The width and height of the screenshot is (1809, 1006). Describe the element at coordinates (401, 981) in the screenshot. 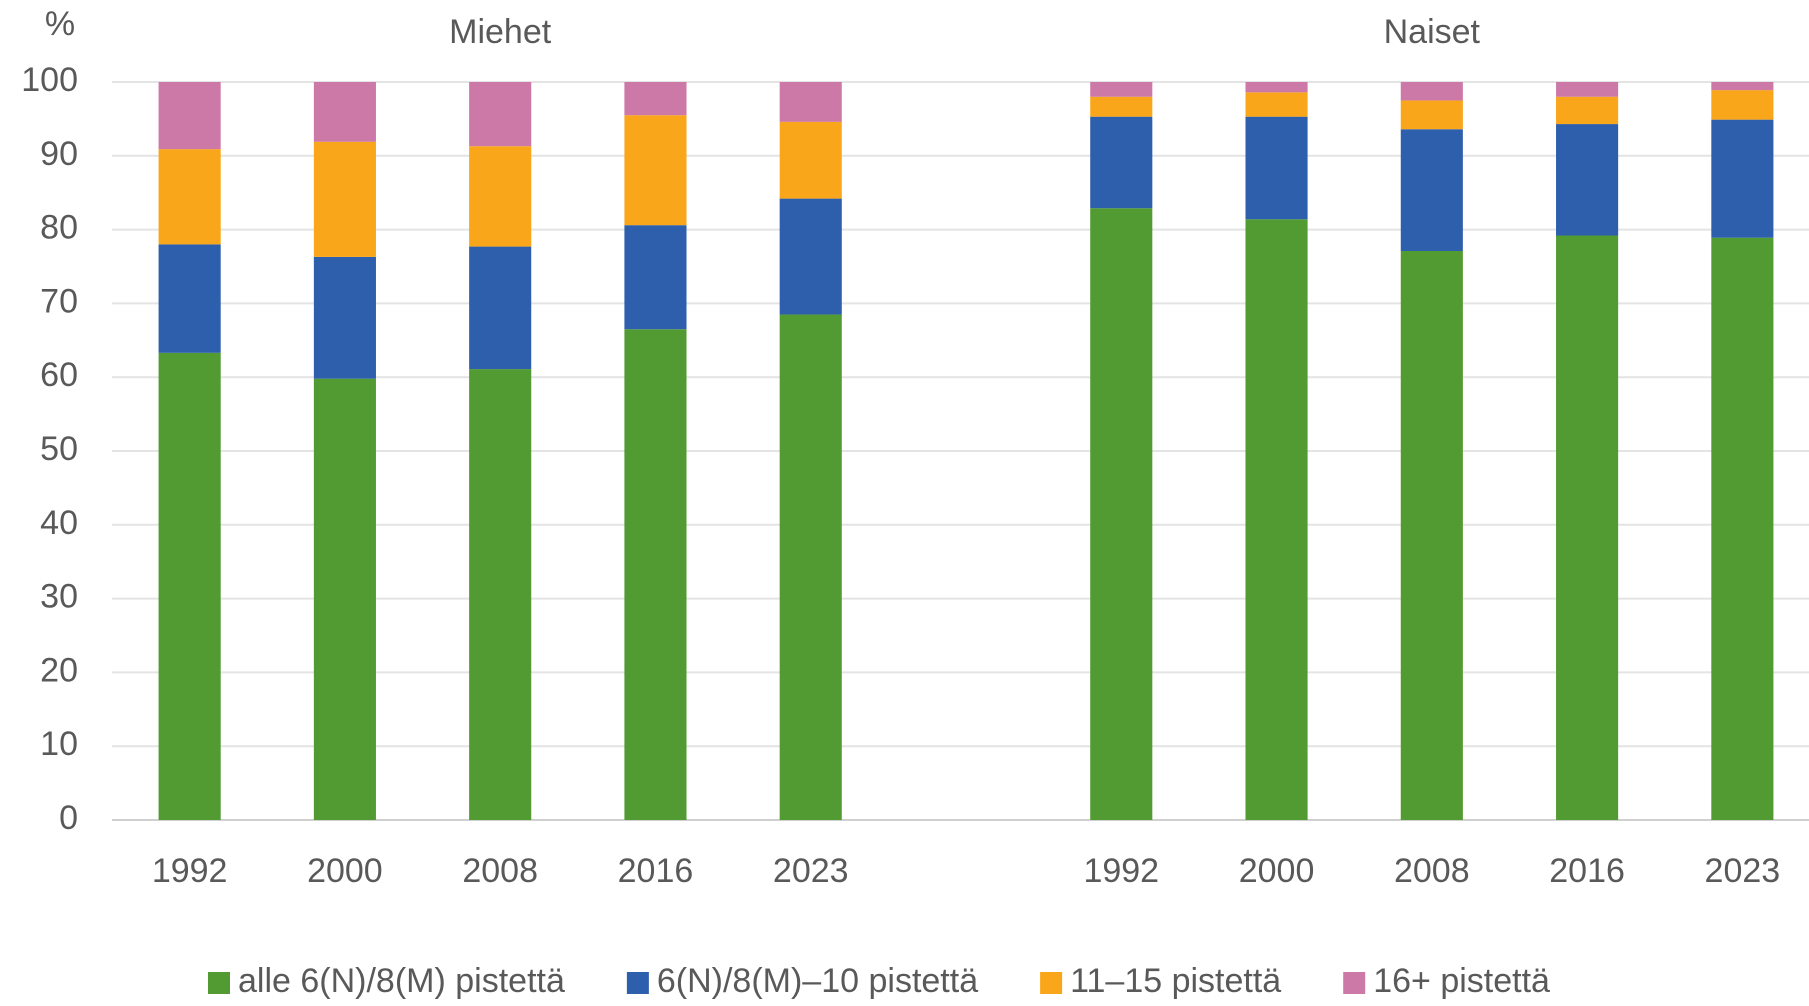

I see `legend-label: alle 6(N)/8(M) pistettä` at that location.